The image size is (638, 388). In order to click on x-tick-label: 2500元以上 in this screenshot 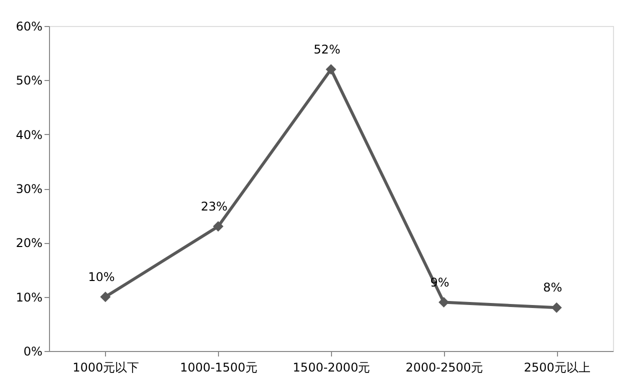, I will do `click(557, 367)`.